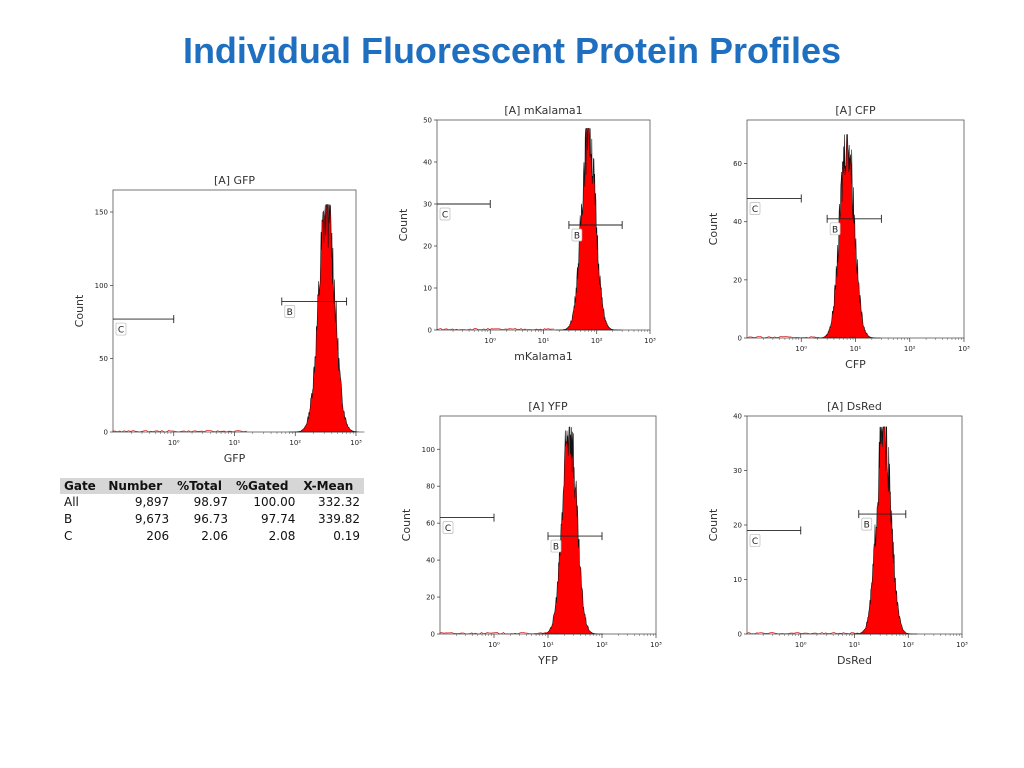 The image size is (1024, 768). Describe the element at coordinates (430, 487) in the screenshot. I see `y-tick-label: 80` at that location.